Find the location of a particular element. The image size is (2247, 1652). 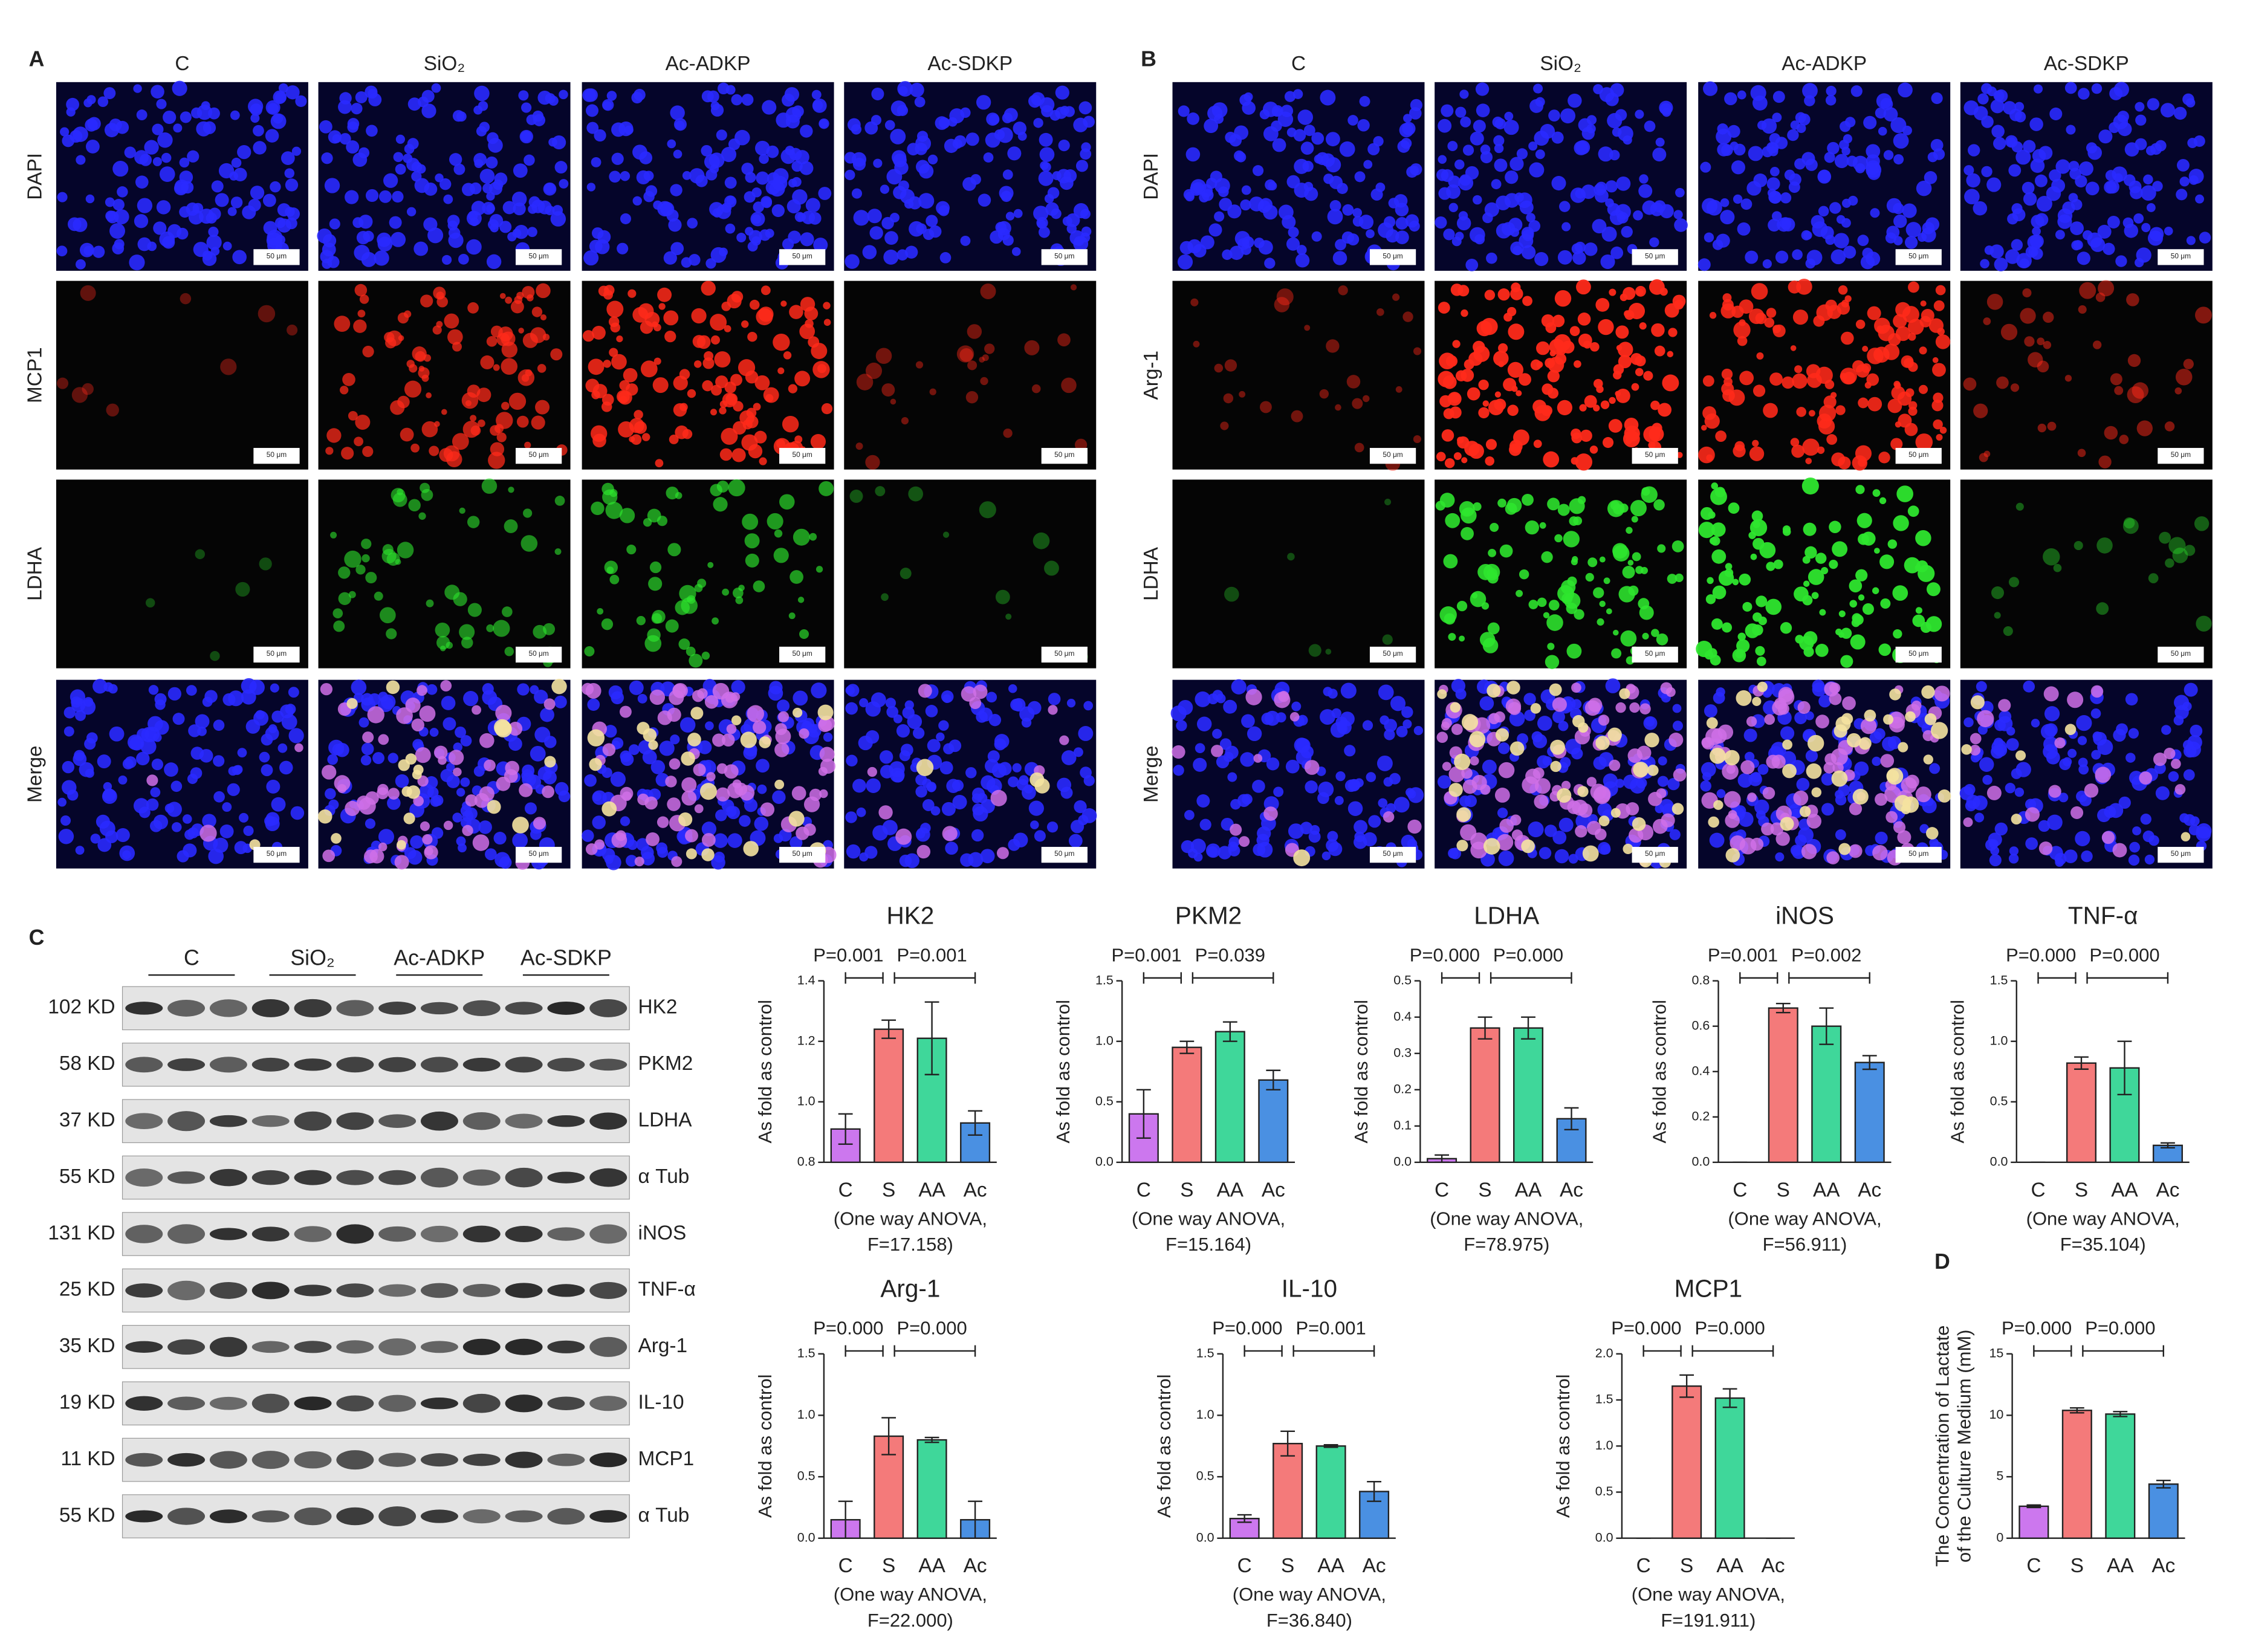

y-tick-label: 1.5 is located at coordinates (806, 1353).